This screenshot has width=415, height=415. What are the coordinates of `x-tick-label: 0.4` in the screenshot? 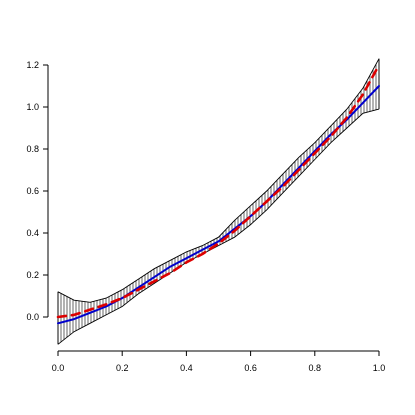 It's located at (186, 368).